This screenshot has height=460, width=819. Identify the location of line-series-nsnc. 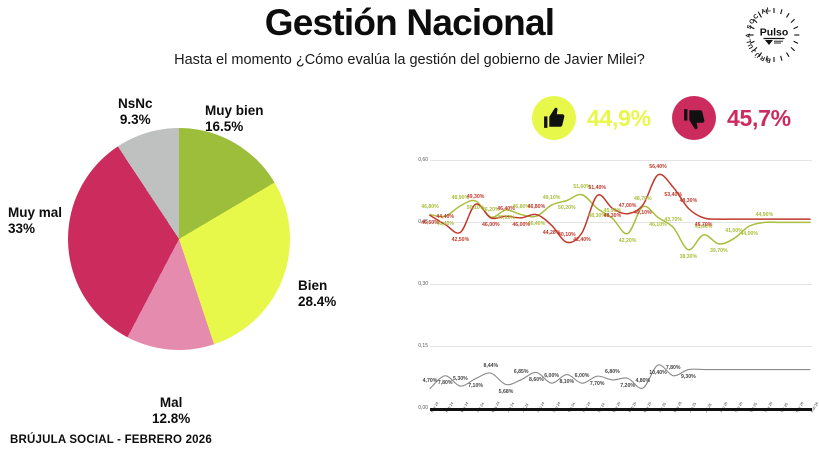
(620, 377).